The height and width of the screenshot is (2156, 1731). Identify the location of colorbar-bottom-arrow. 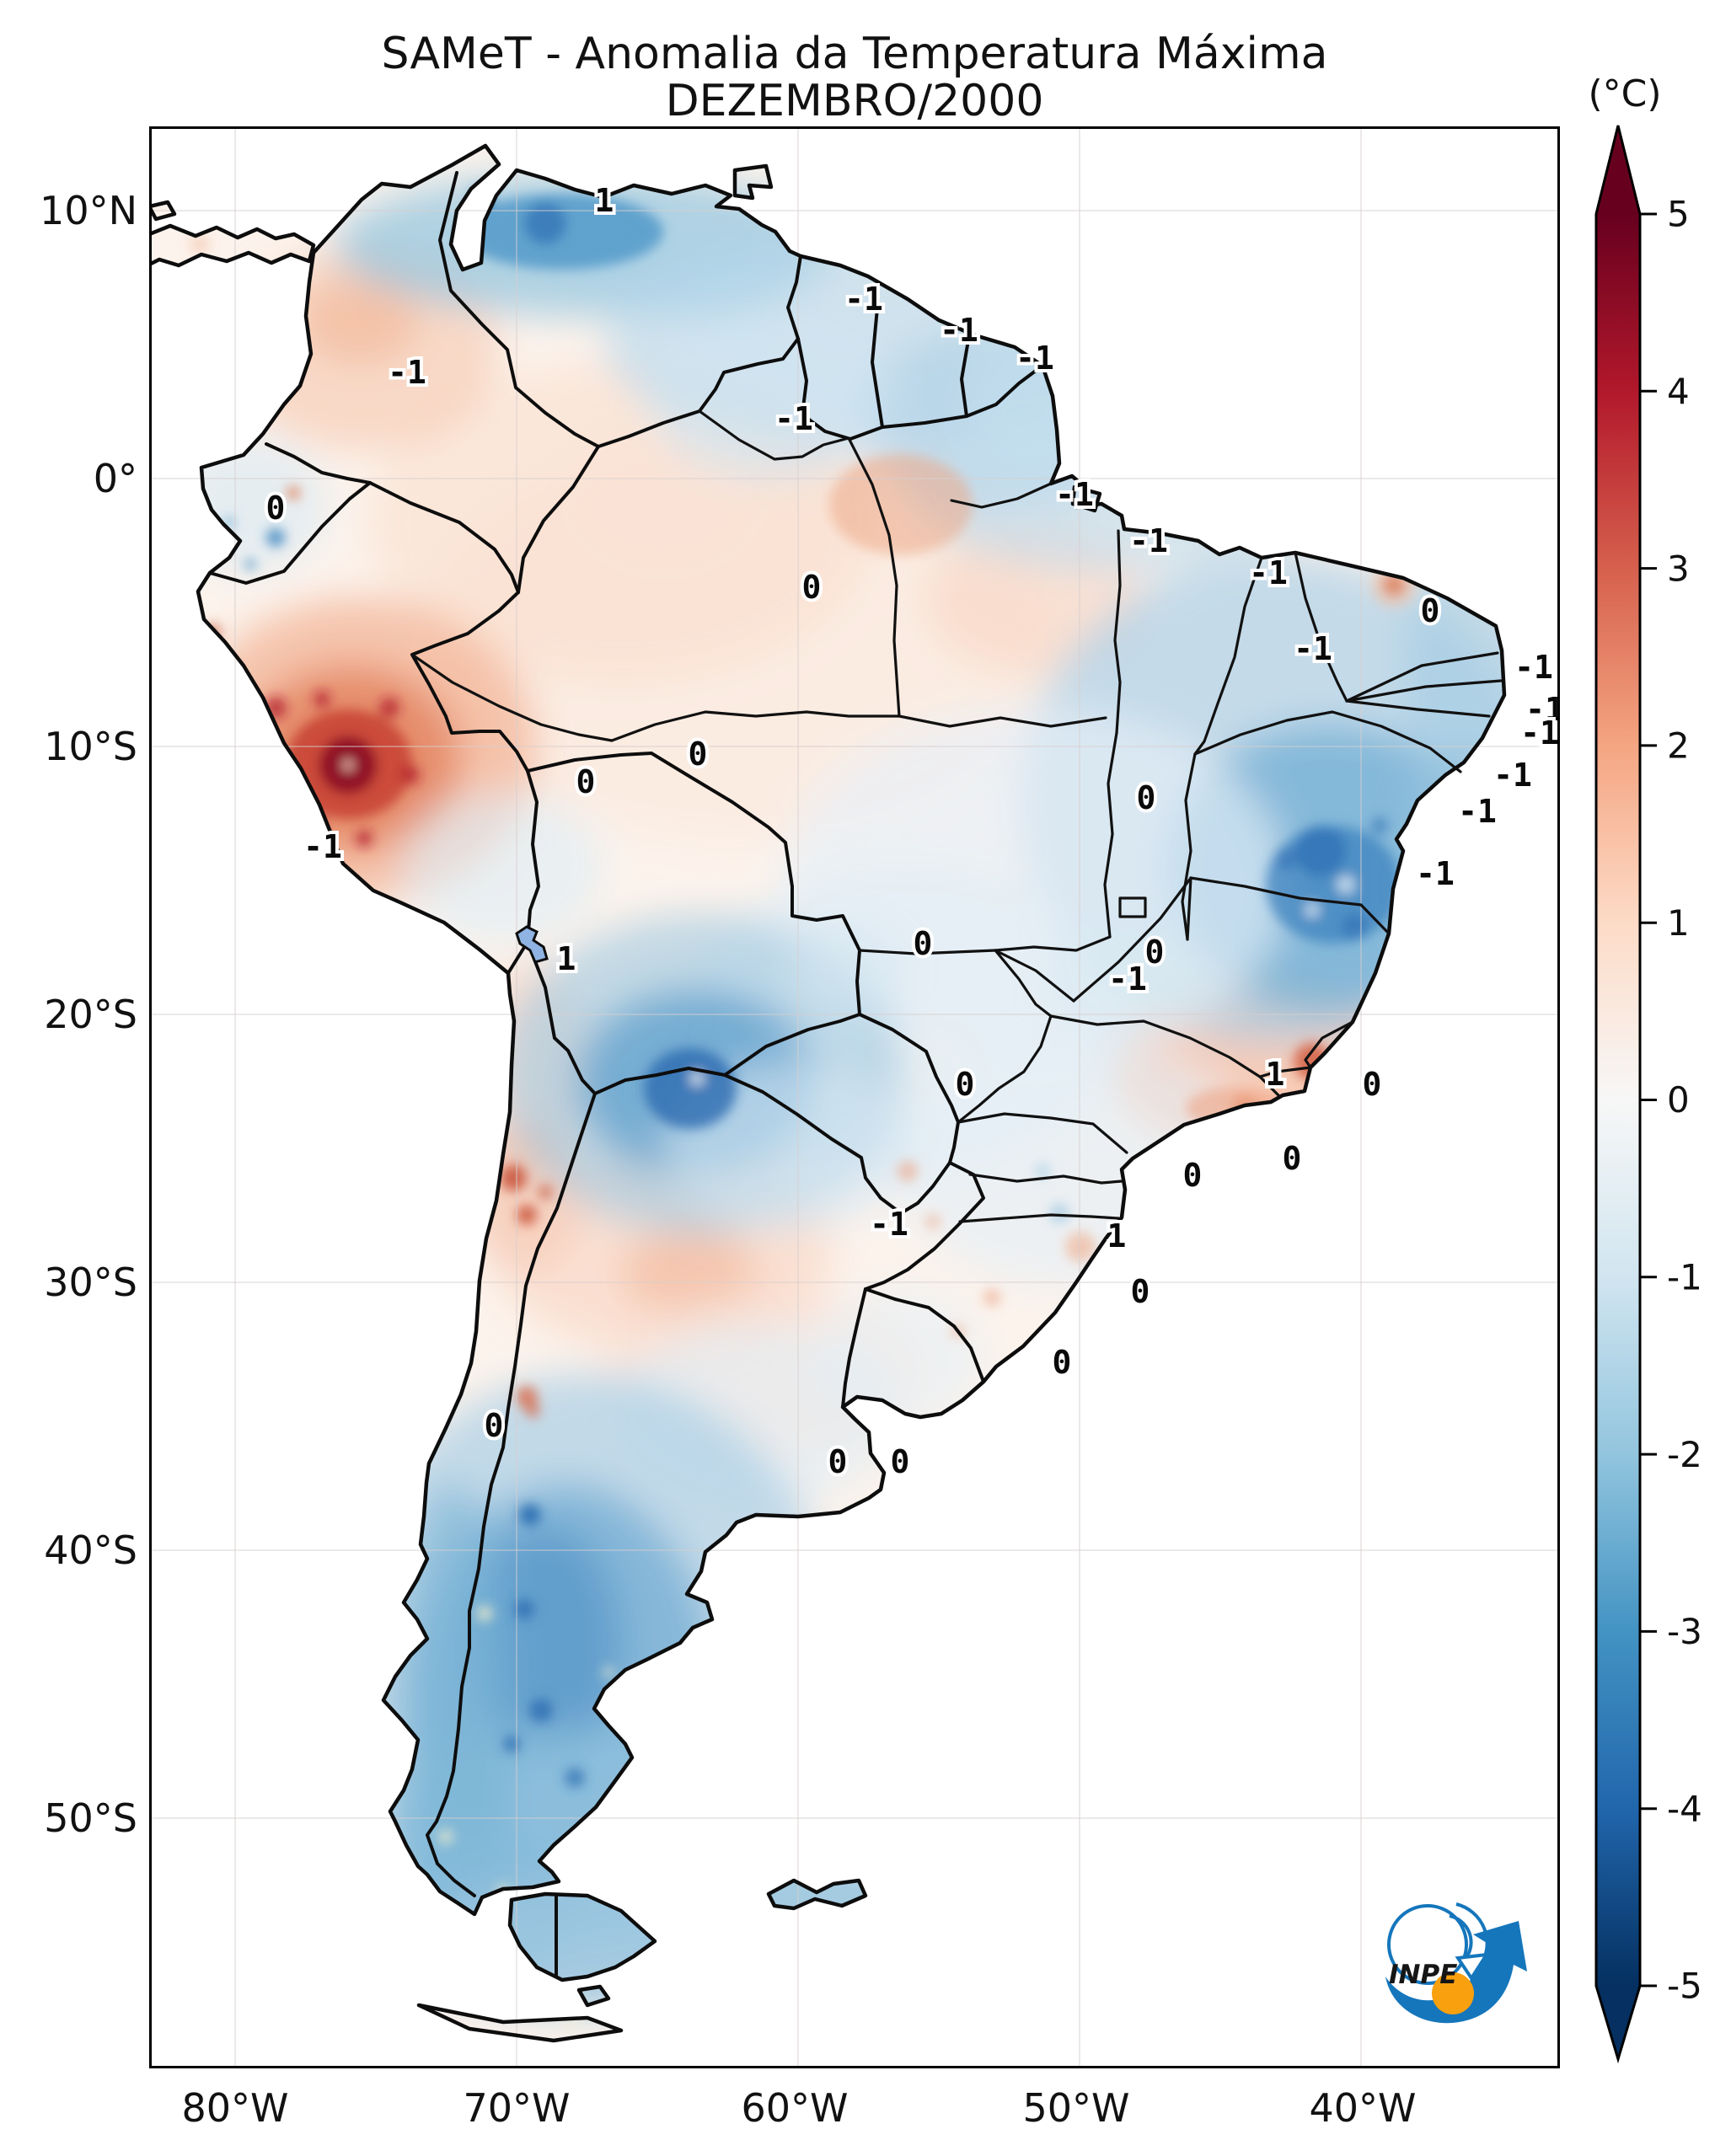
(1618, 2022).